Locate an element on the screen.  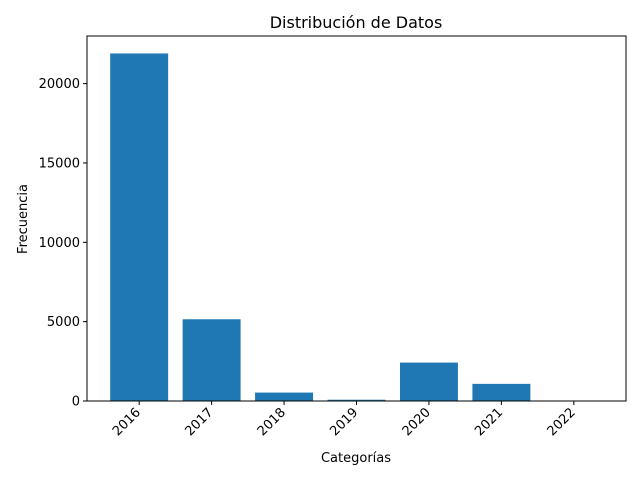
x-tick-label-2016: 2016 is located at coordinates (127, 422).